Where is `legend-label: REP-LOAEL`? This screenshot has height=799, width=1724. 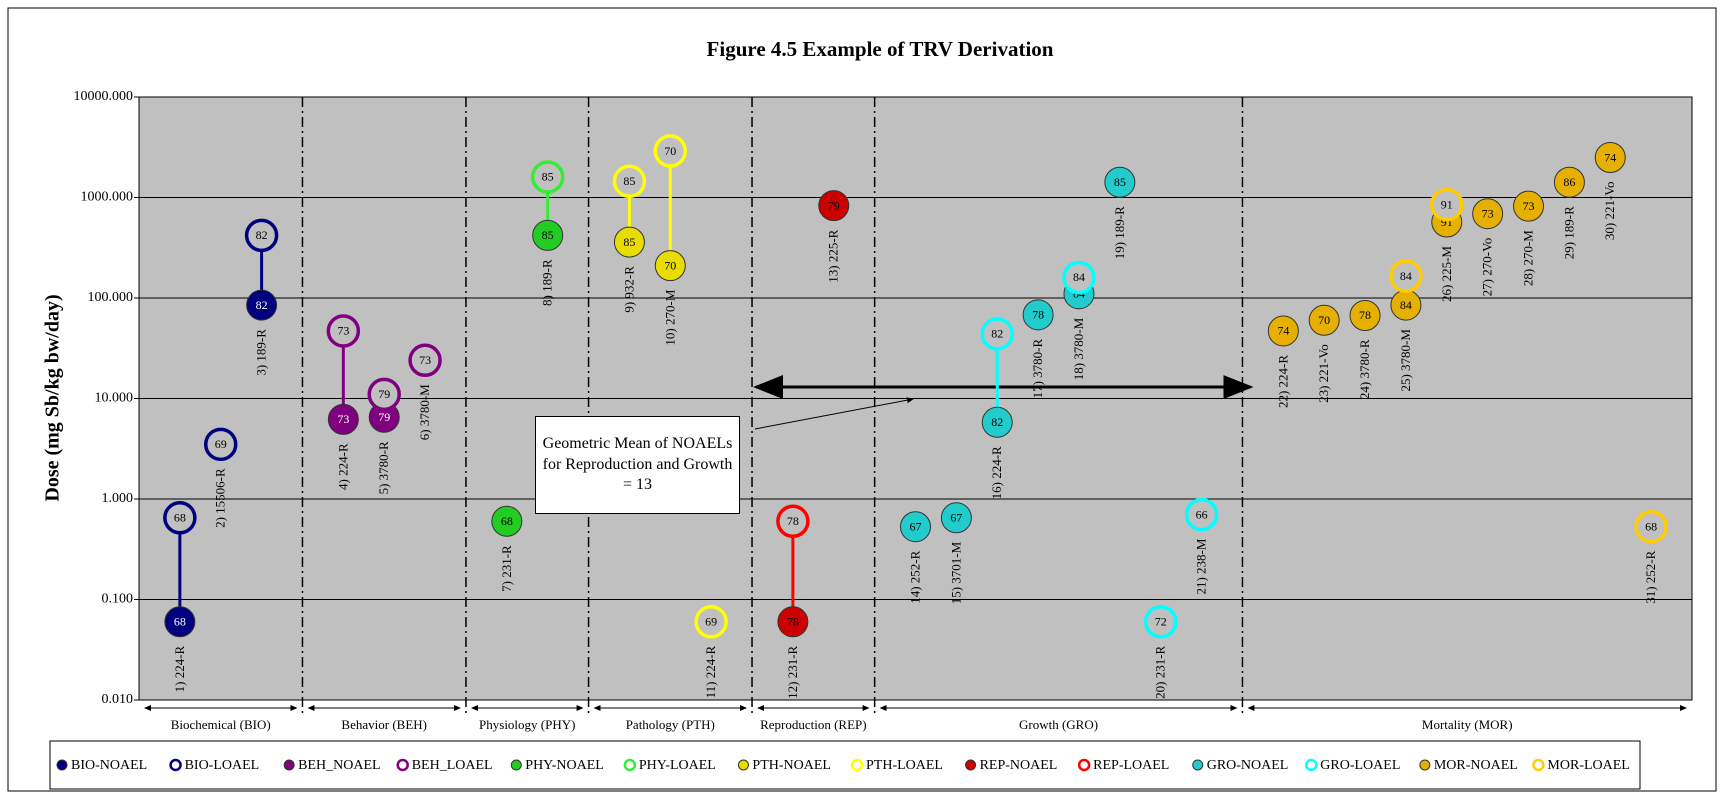
legend-label: REP-LOAEL is located at coordinates (1131, 765).